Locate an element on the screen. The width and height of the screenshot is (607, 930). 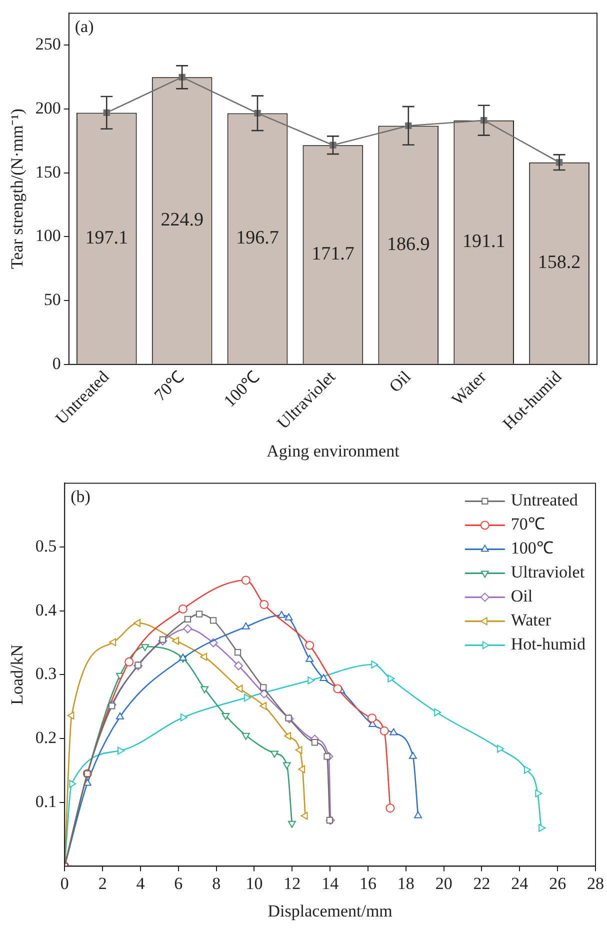
legend-label: Oil is located at coordinates (521, 596).